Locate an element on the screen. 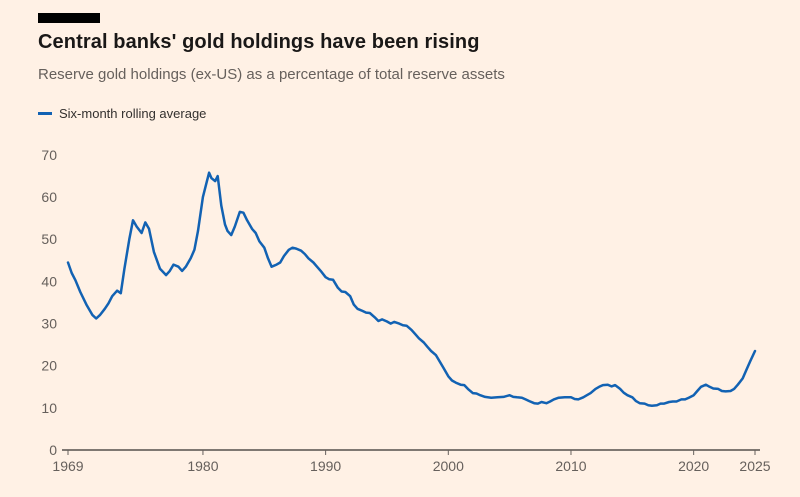  y-tick-label: 60 is located at coordinates (49, 197).